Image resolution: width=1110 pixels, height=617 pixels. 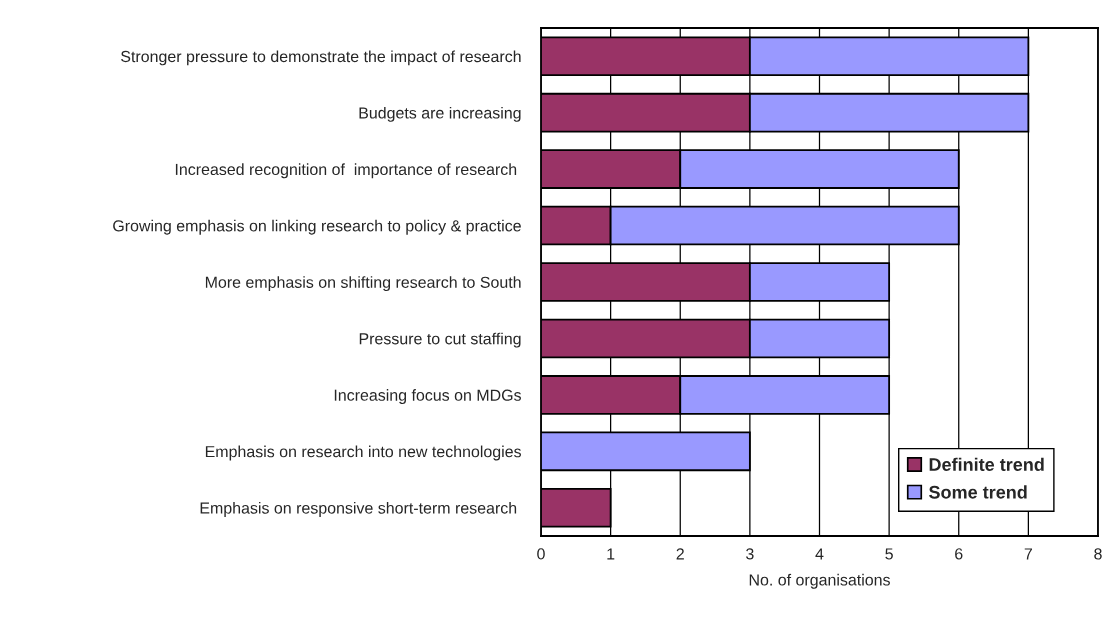 I want to click on y-tick-label: Pressure to cut staffing, so click(x=440, y=340).